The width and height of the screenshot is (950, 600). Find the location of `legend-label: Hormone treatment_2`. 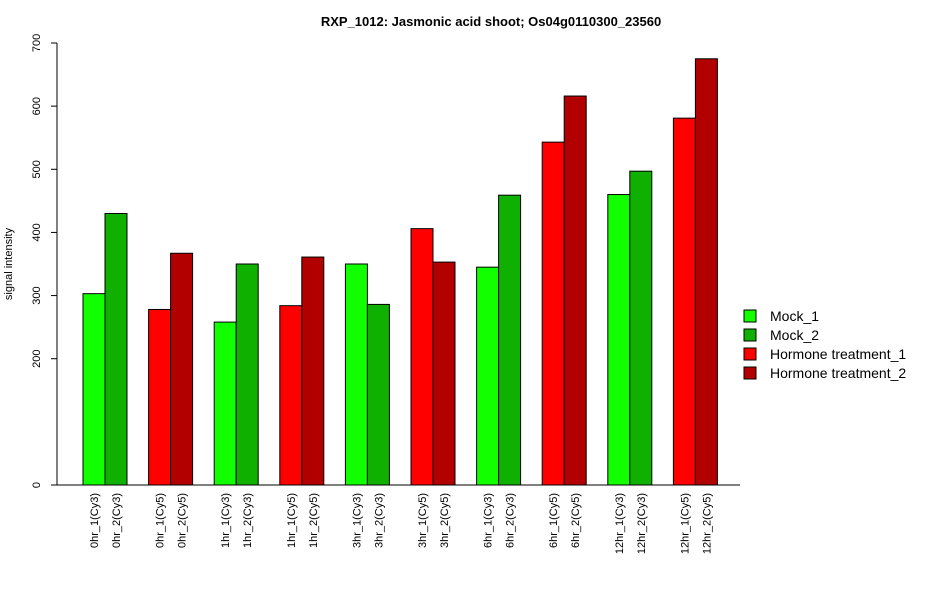

legend-label: Hormone treatment_2 is located at coordinates (838, 373).